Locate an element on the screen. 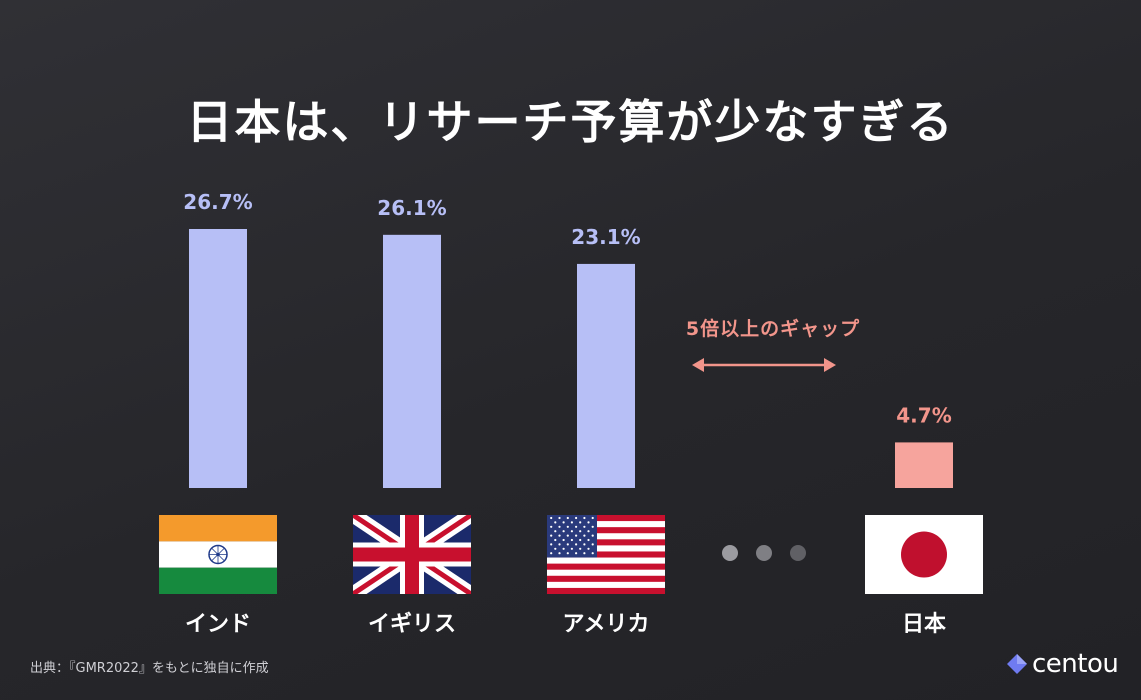 The width and height of the screenshot is (1141, 700). gap-arrow is located at coordinates (764, 365).